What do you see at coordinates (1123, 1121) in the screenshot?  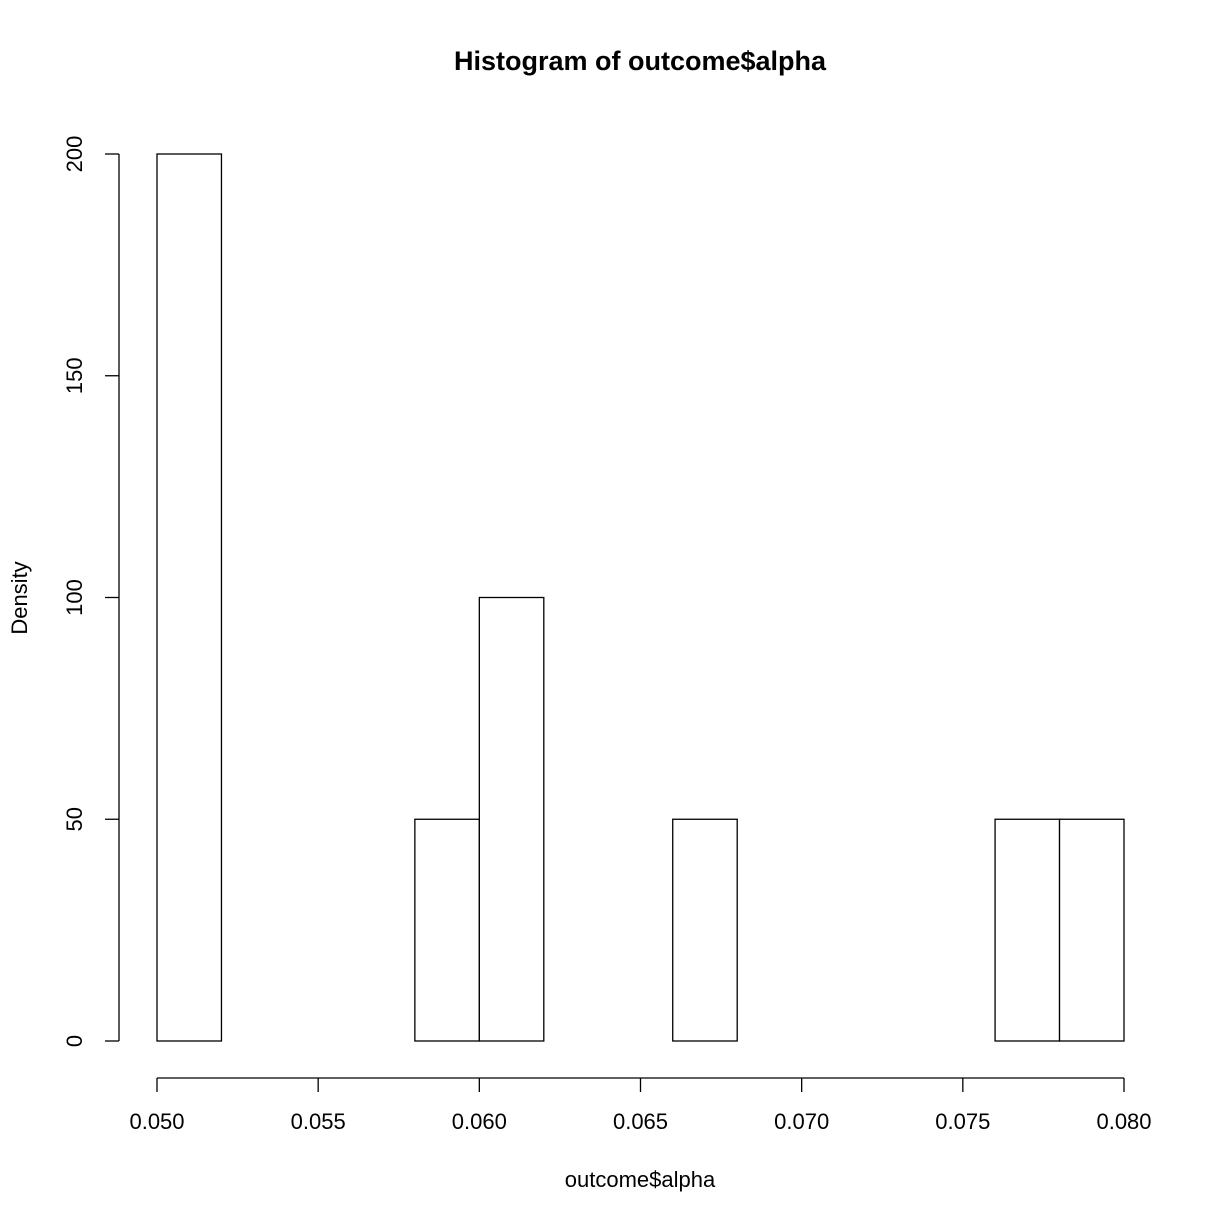 I see `x-tick-label: 0.080` at bounding box center [1123, 1121].